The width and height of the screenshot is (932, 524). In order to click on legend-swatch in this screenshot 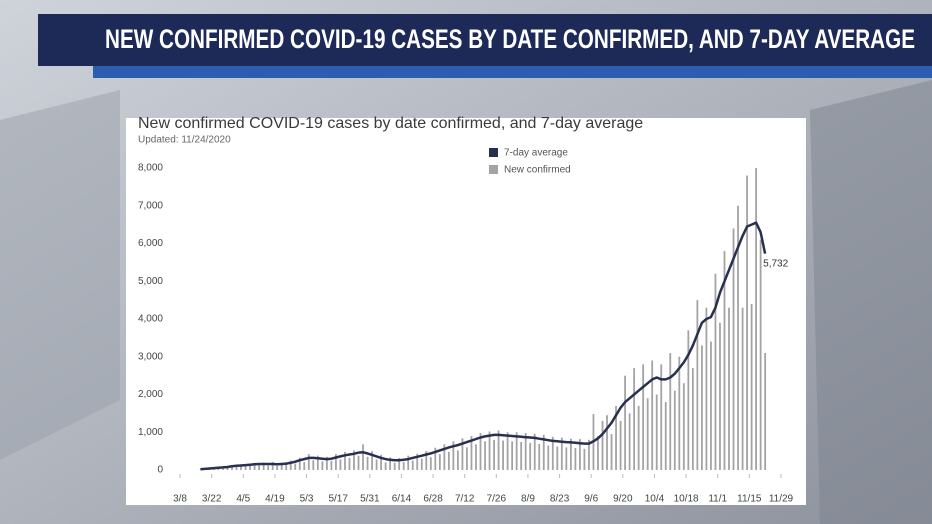, I will do `click(493, 169)`.